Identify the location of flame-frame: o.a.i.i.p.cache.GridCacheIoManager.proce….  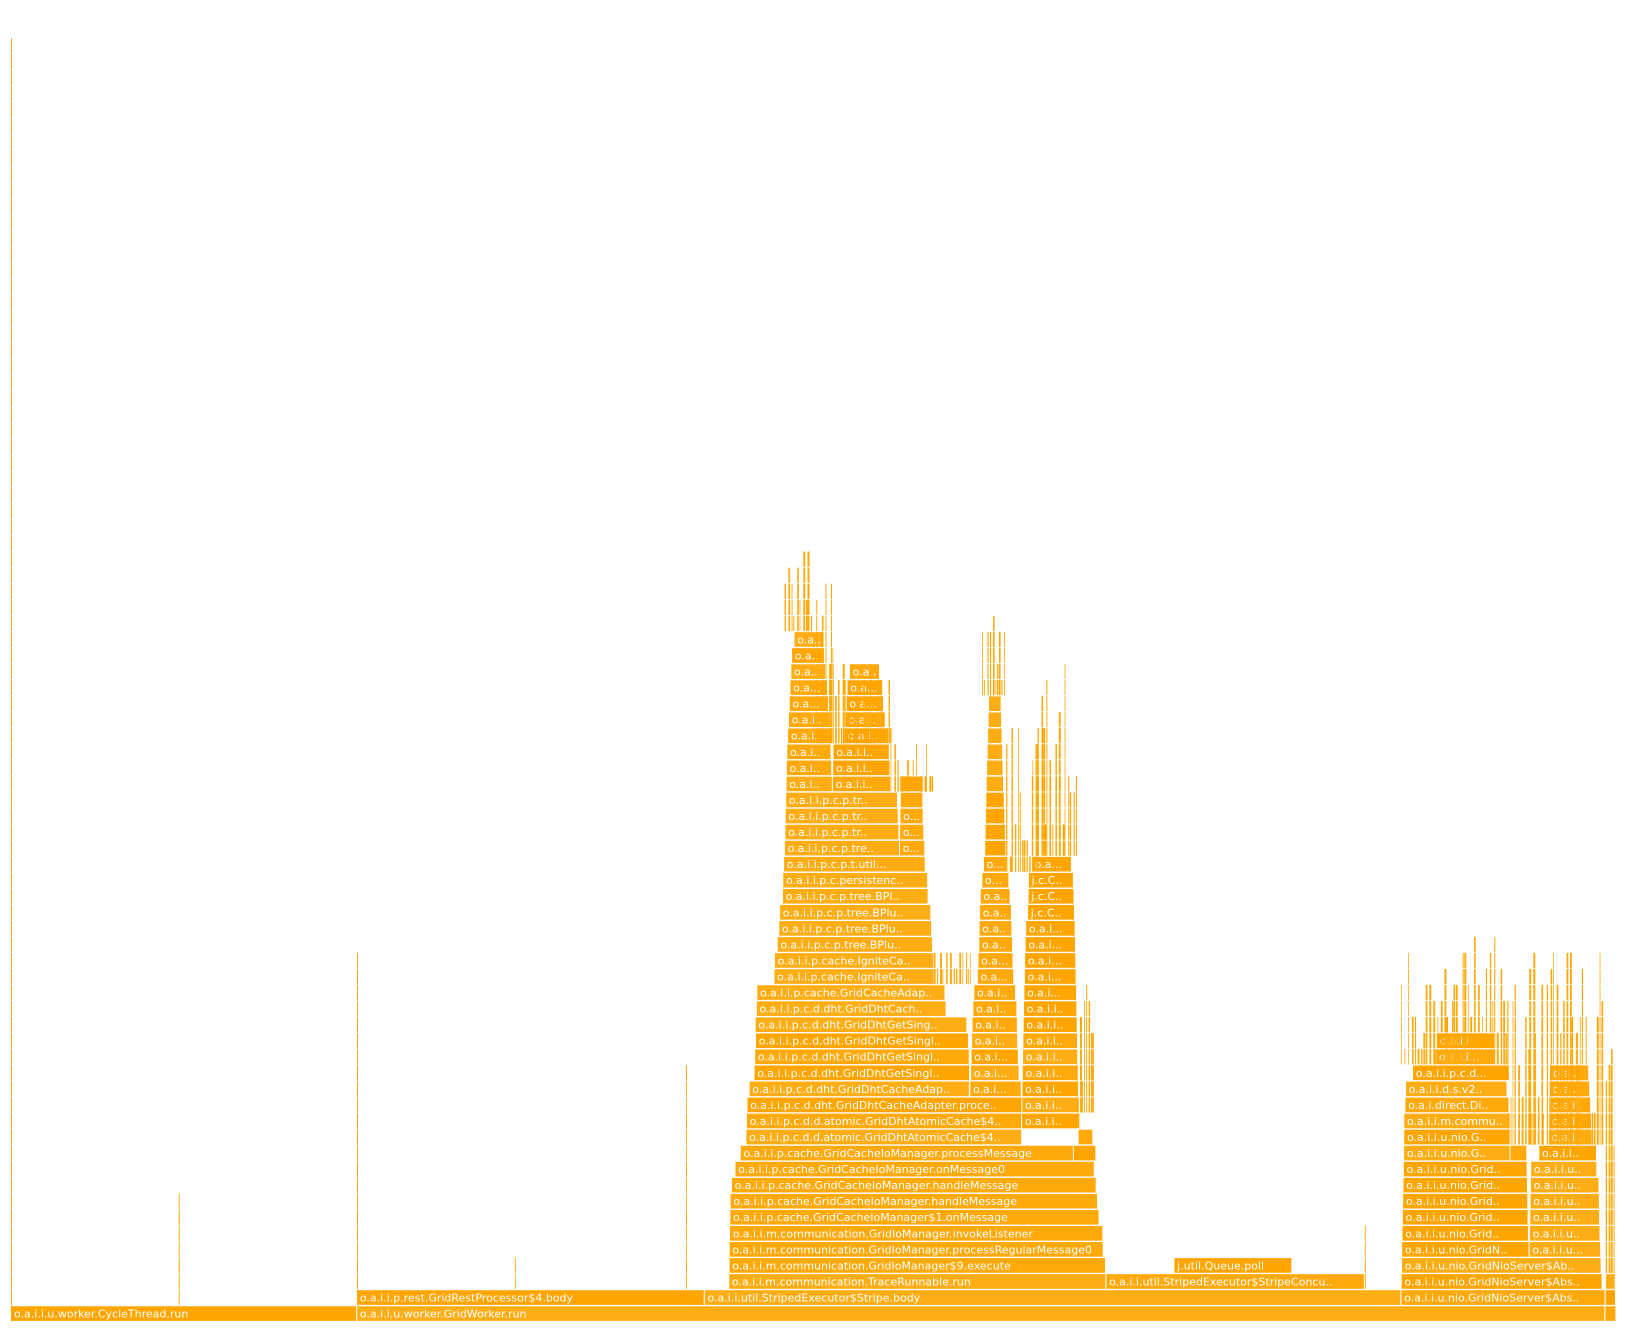
(907, 1153).